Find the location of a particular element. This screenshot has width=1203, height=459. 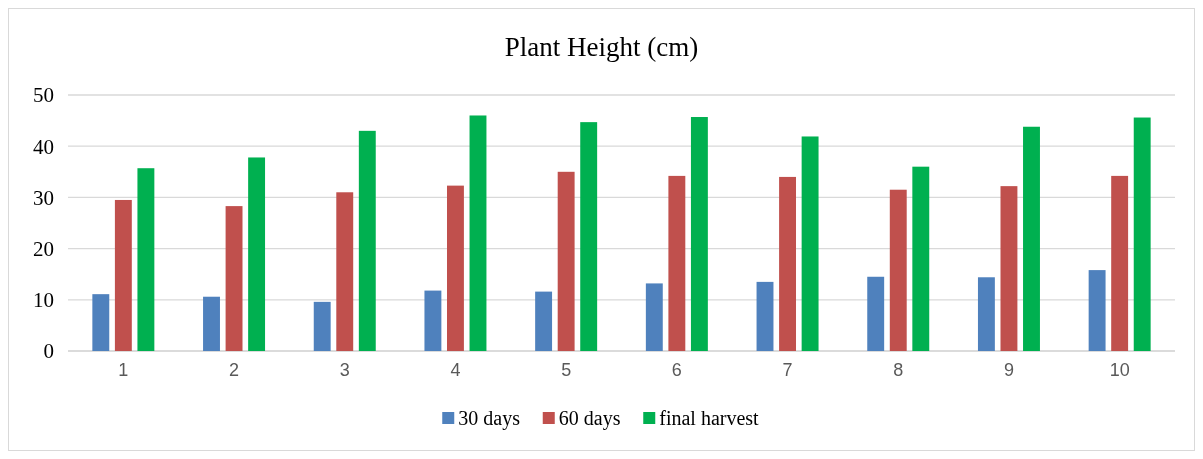

x-tick-label: 6 is located at coordinates (676, 370).